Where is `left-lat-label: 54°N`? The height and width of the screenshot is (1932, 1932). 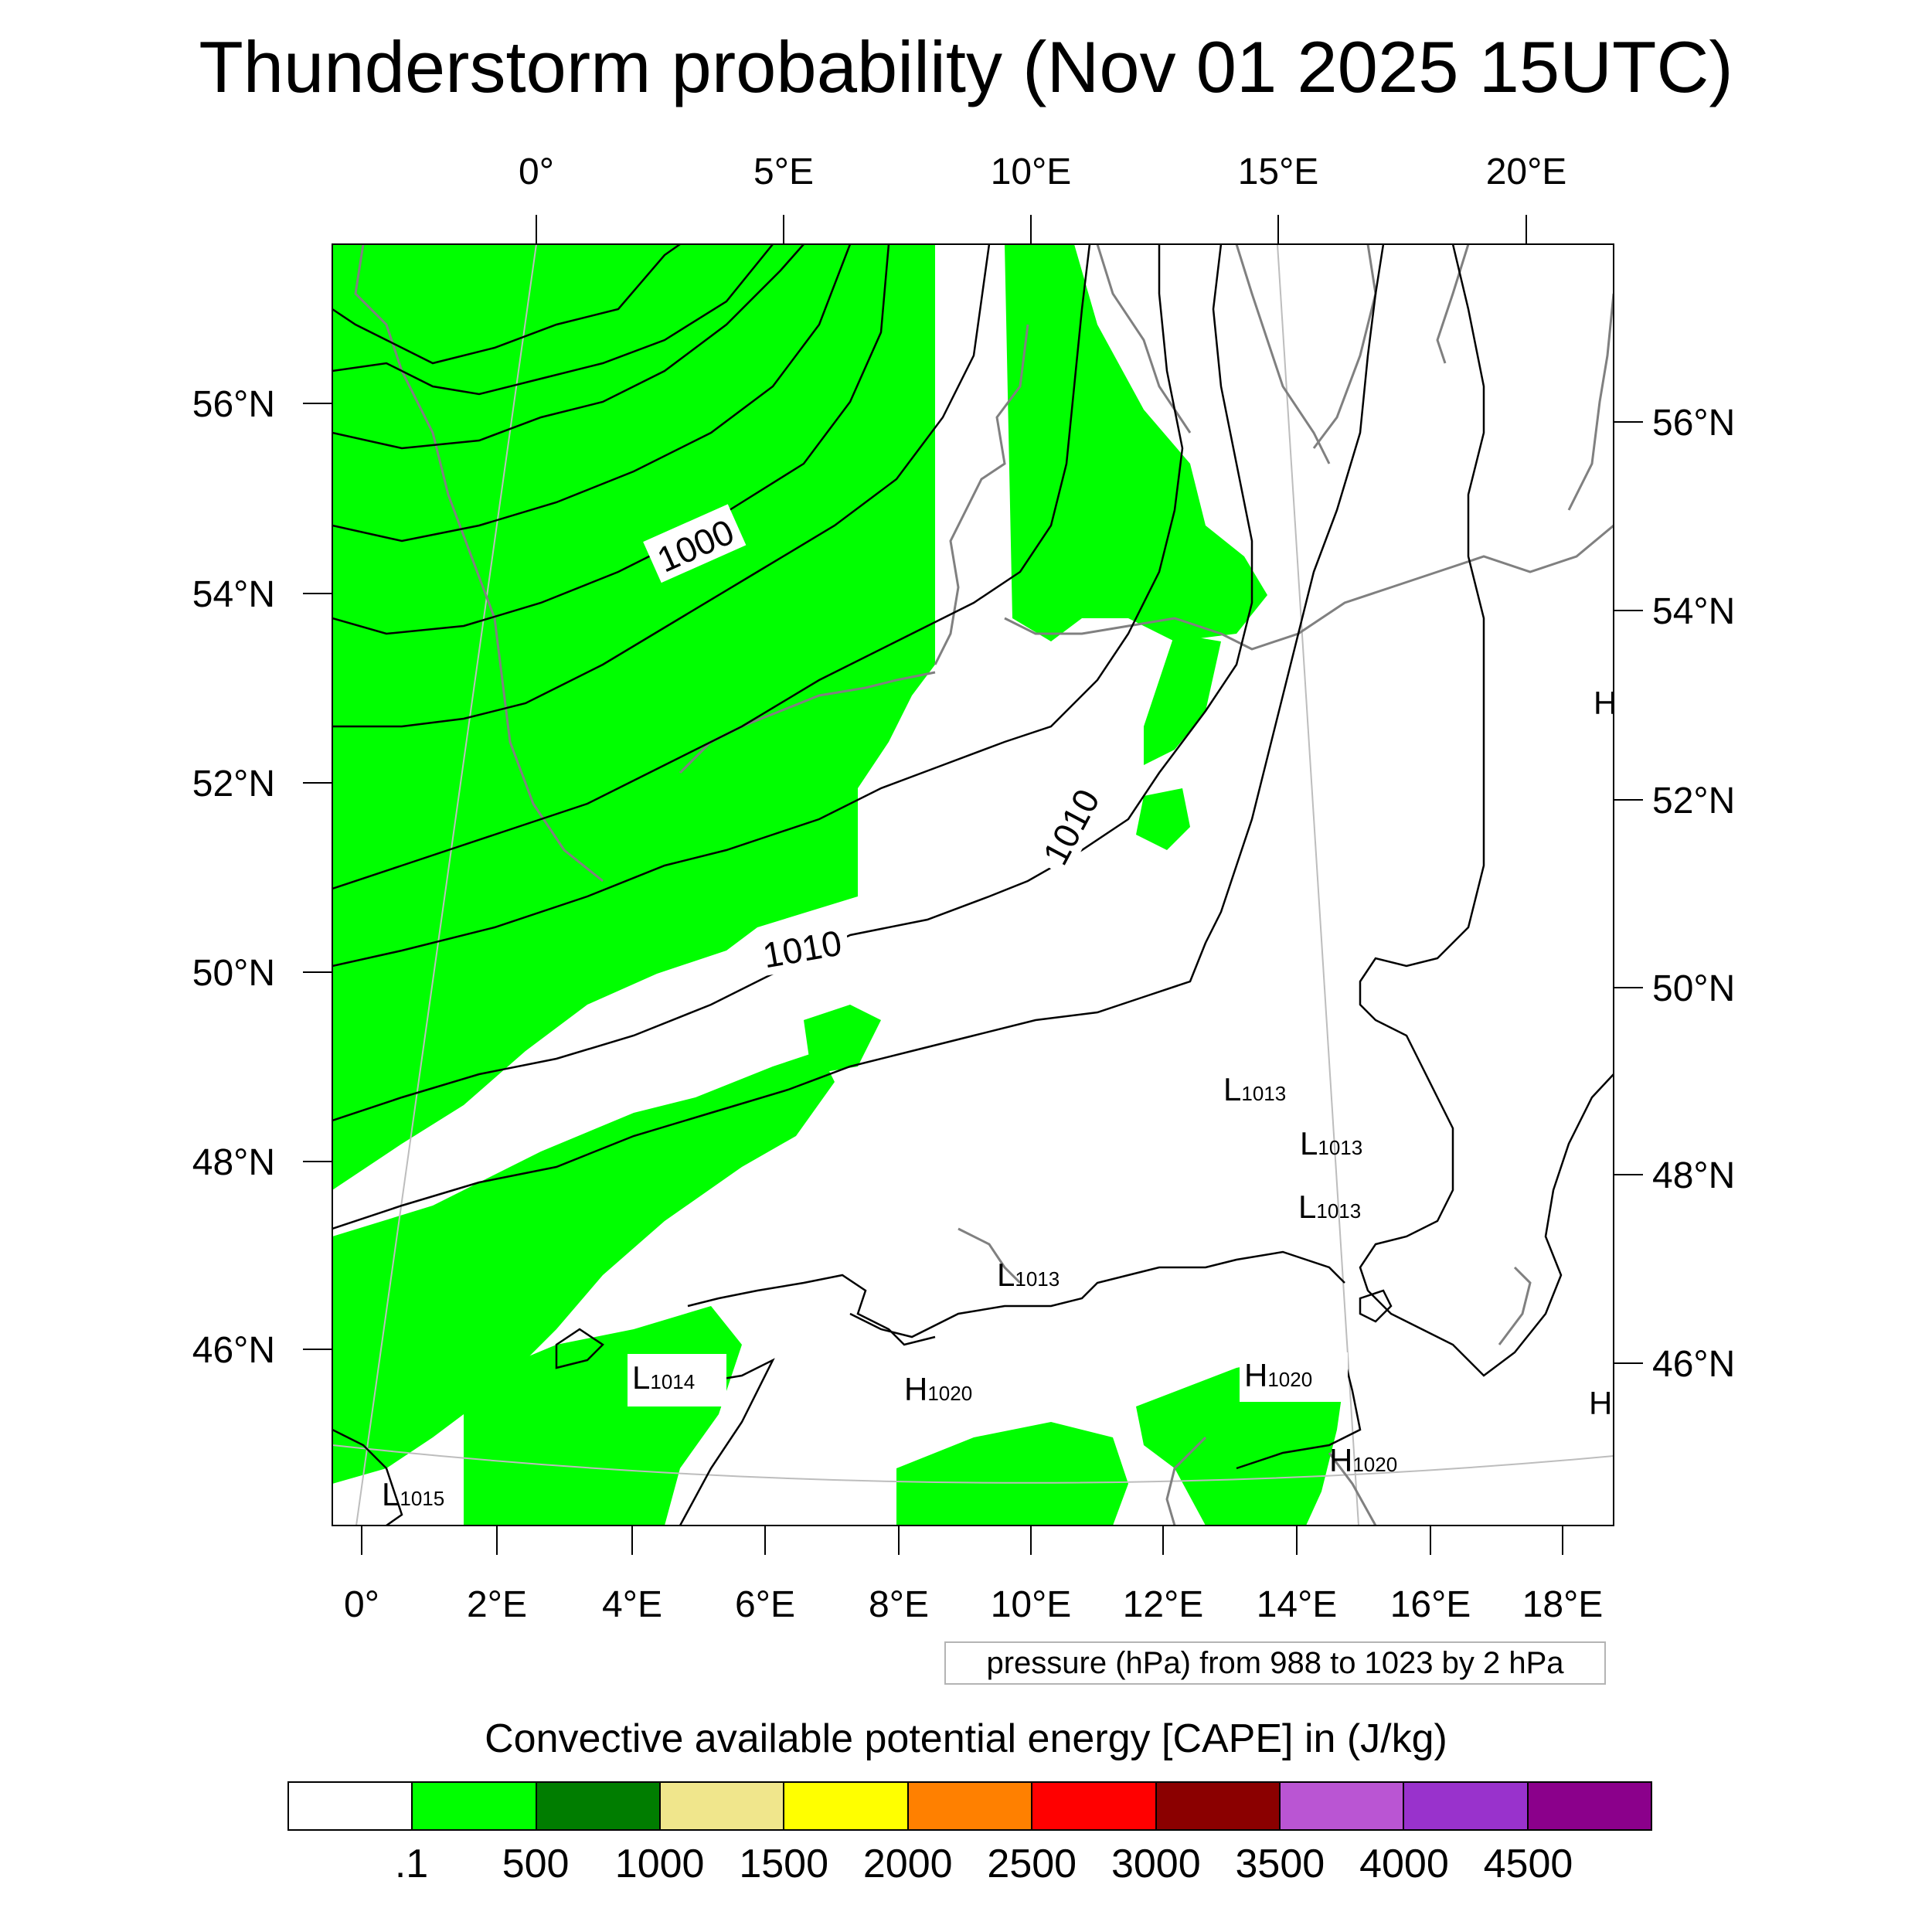 left-lat-label: 54°N is located at coordinates (234, 595).